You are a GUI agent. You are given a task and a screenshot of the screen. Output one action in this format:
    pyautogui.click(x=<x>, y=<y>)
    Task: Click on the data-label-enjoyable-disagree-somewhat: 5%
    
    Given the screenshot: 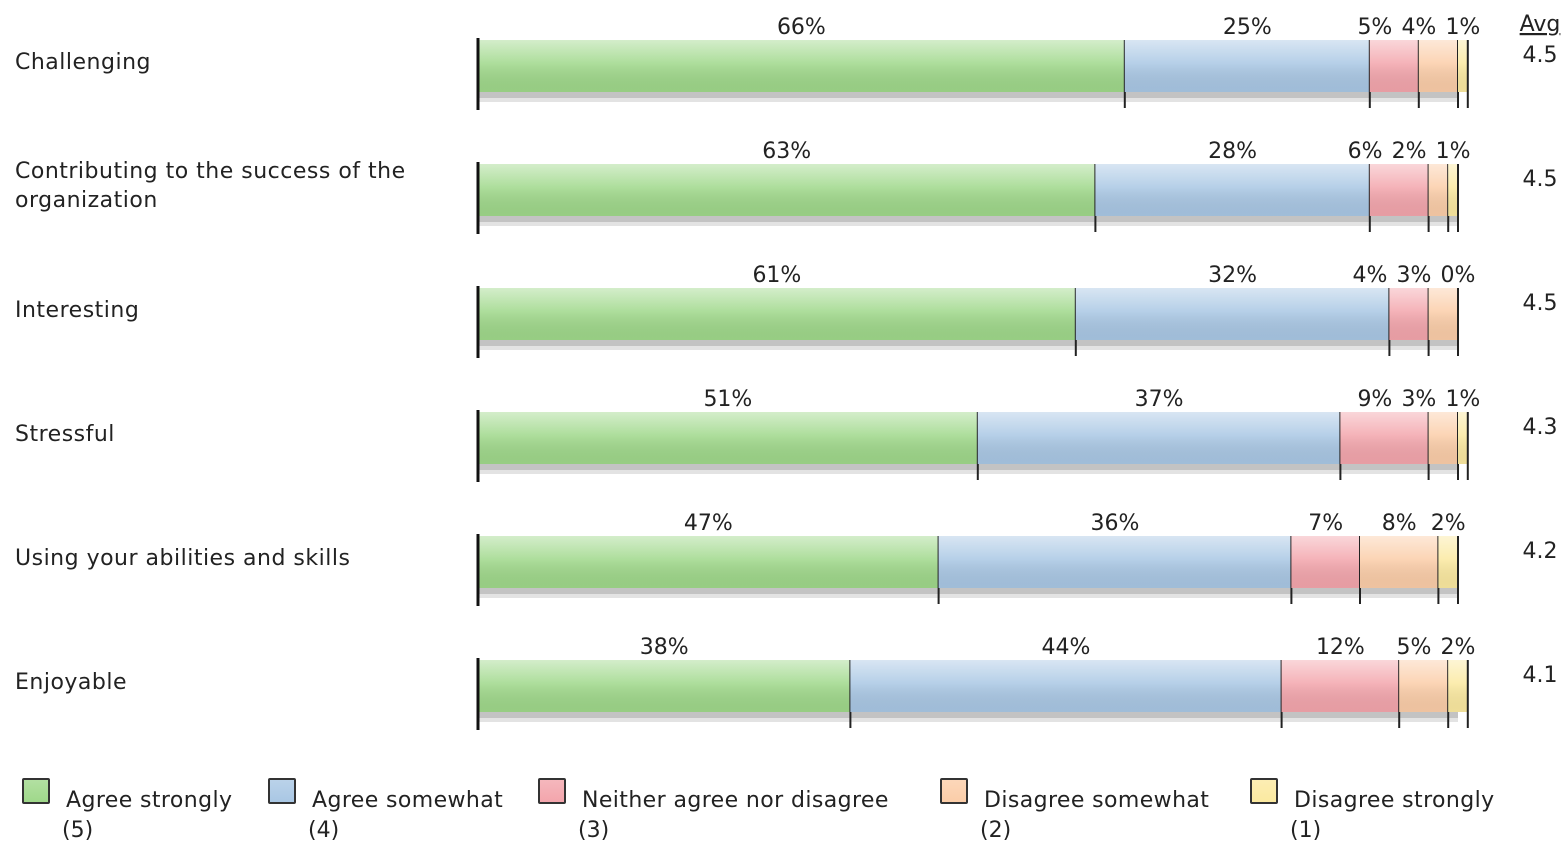 What is the action you would take?
    pyautogui.click(x=1414, y=647)
    